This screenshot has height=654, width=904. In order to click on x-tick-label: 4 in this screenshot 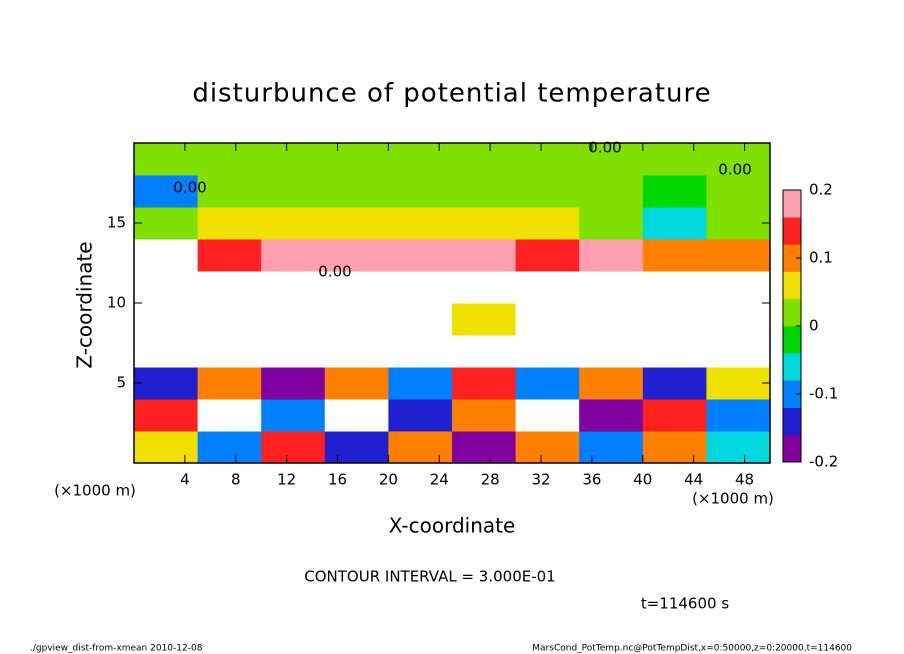, I will do `click(185, 480)`.